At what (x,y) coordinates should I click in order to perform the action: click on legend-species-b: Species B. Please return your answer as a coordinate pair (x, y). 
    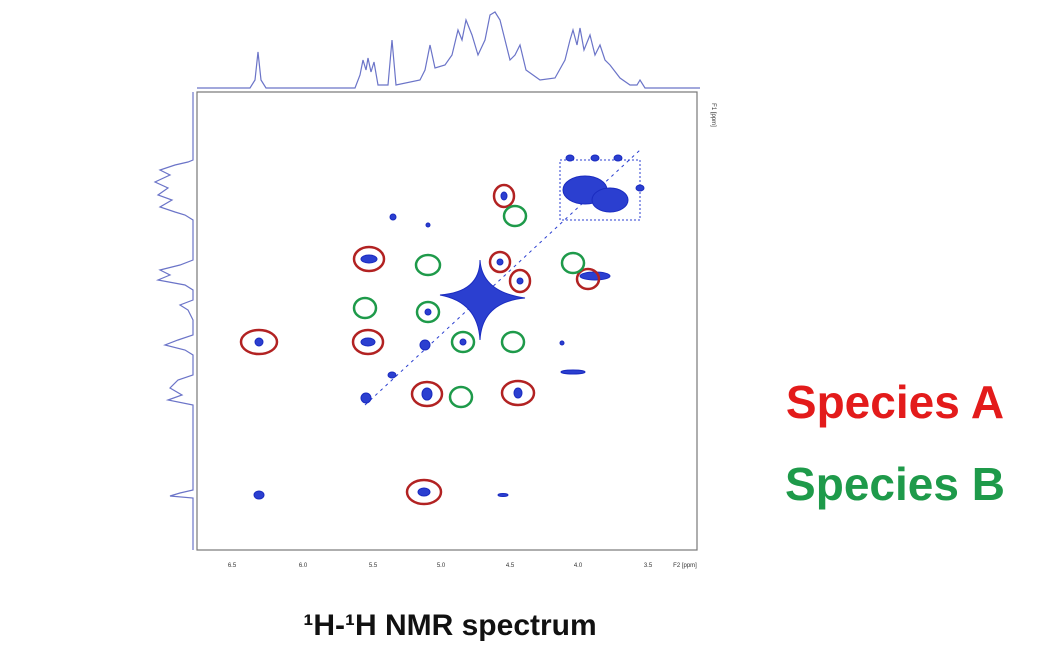
    Looking at the image, I should click on (895, 484).